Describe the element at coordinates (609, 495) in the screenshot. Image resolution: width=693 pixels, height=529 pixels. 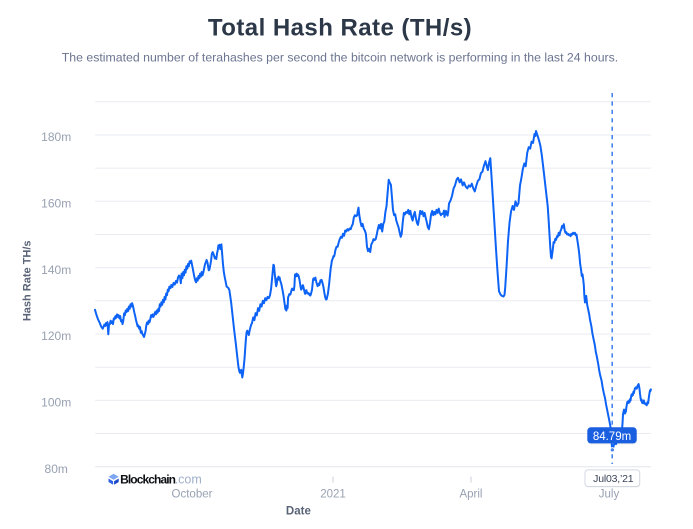
I see `svg-text: July` at that location.